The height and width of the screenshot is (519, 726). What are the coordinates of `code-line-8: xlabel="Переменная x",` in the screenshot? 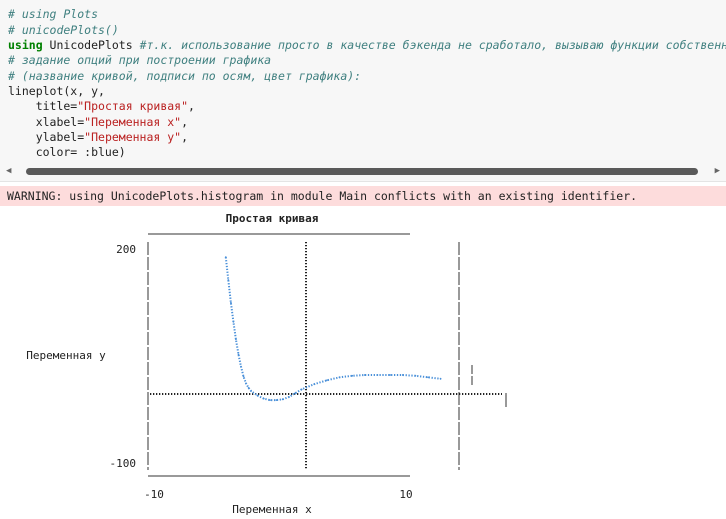 It's located at (98, 122).